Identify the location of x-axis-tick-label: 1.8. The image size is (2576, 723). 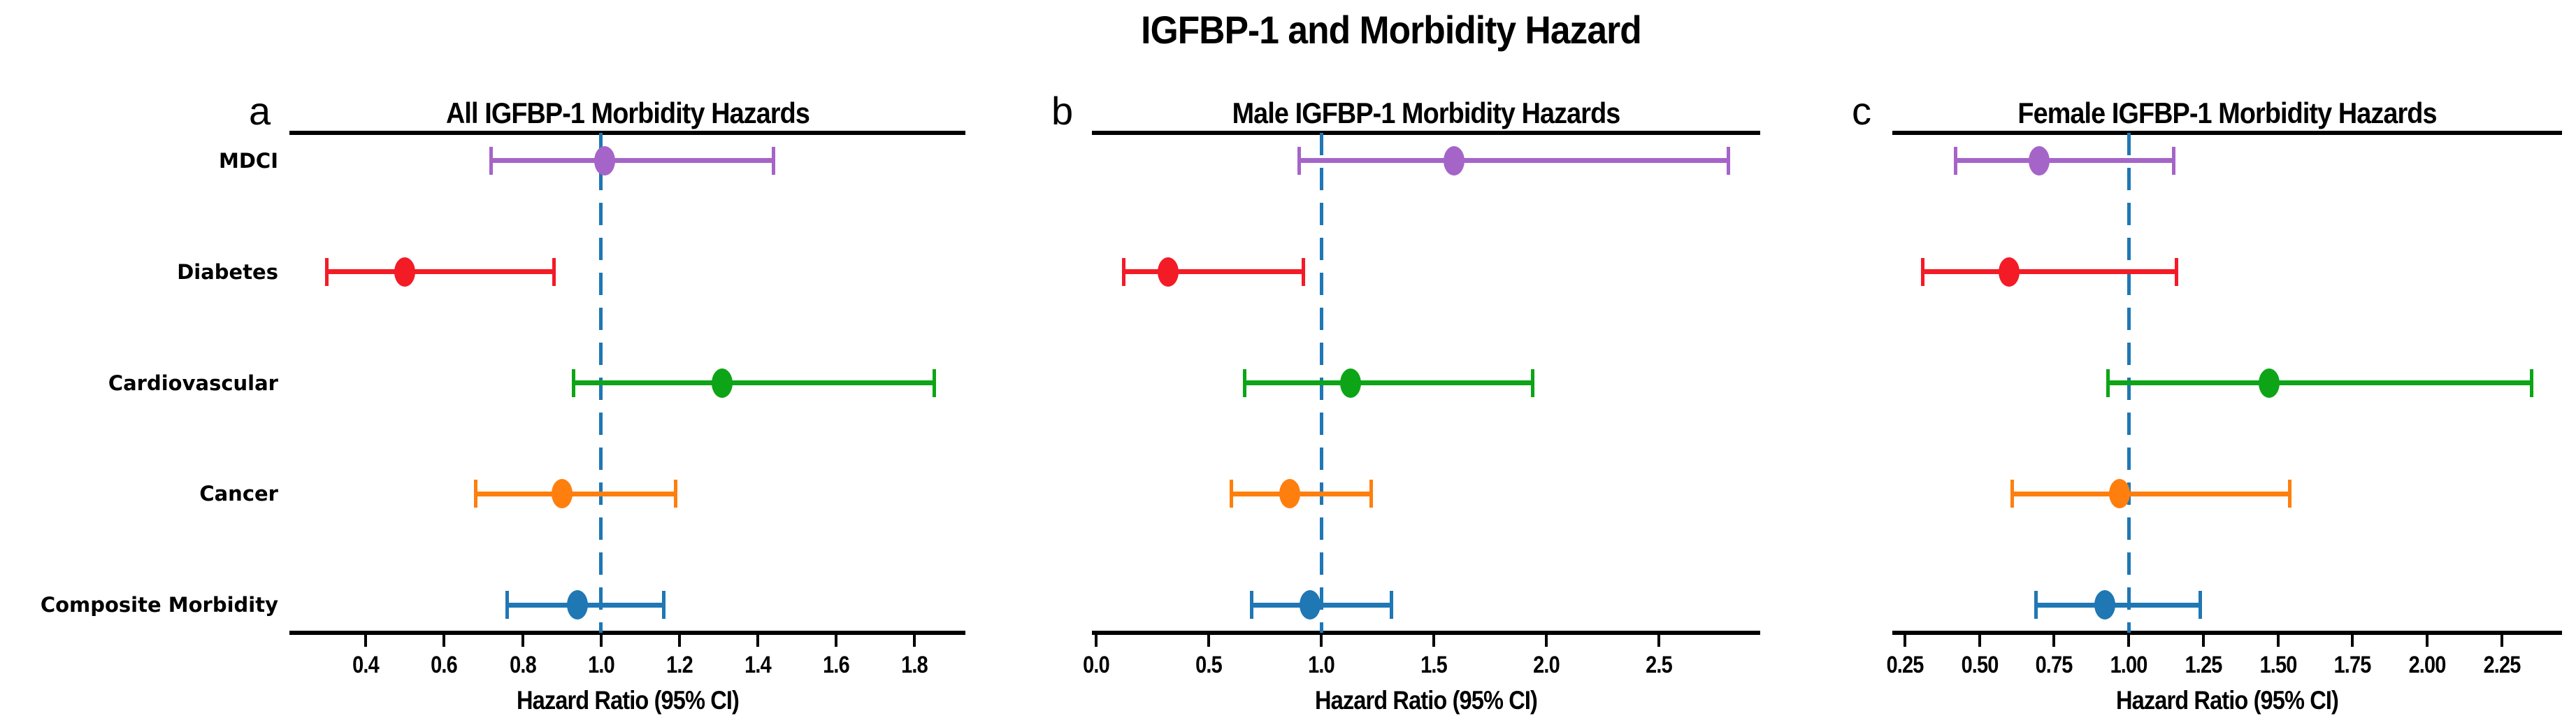
(914, 665).